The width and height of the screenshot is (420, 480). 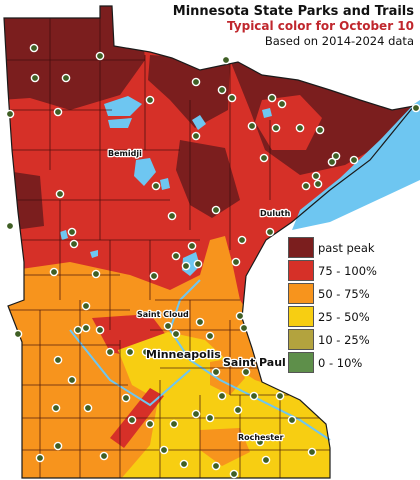 I want to click on lake-red-lake, so click(x=123, y=106).